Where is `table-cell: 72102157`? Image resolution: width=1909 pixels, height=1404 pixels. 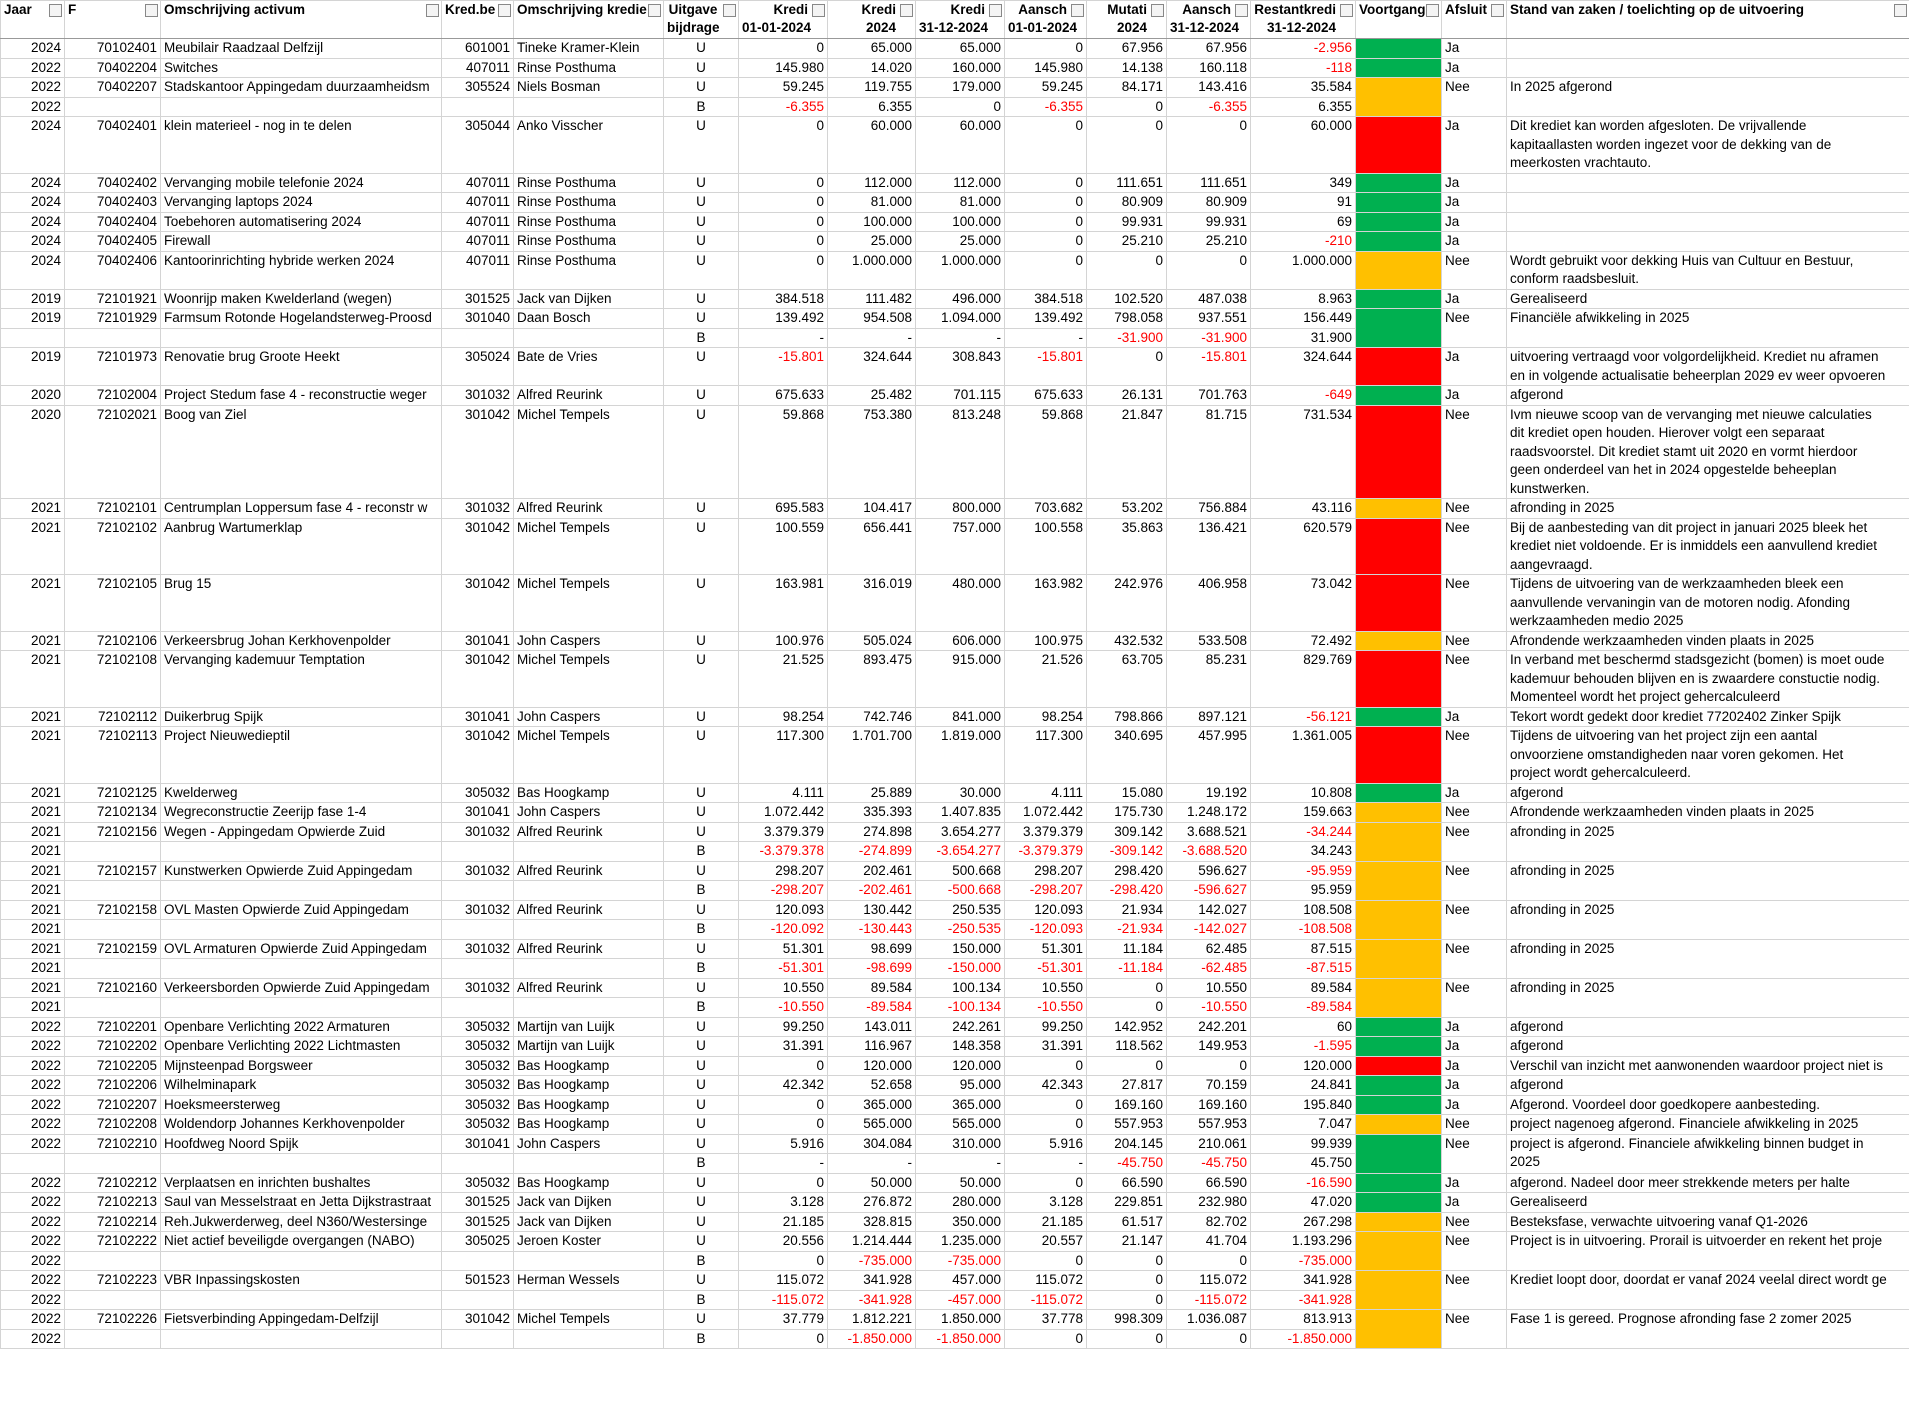
table-cell: 72102157 is located at coordinates (112, 870).